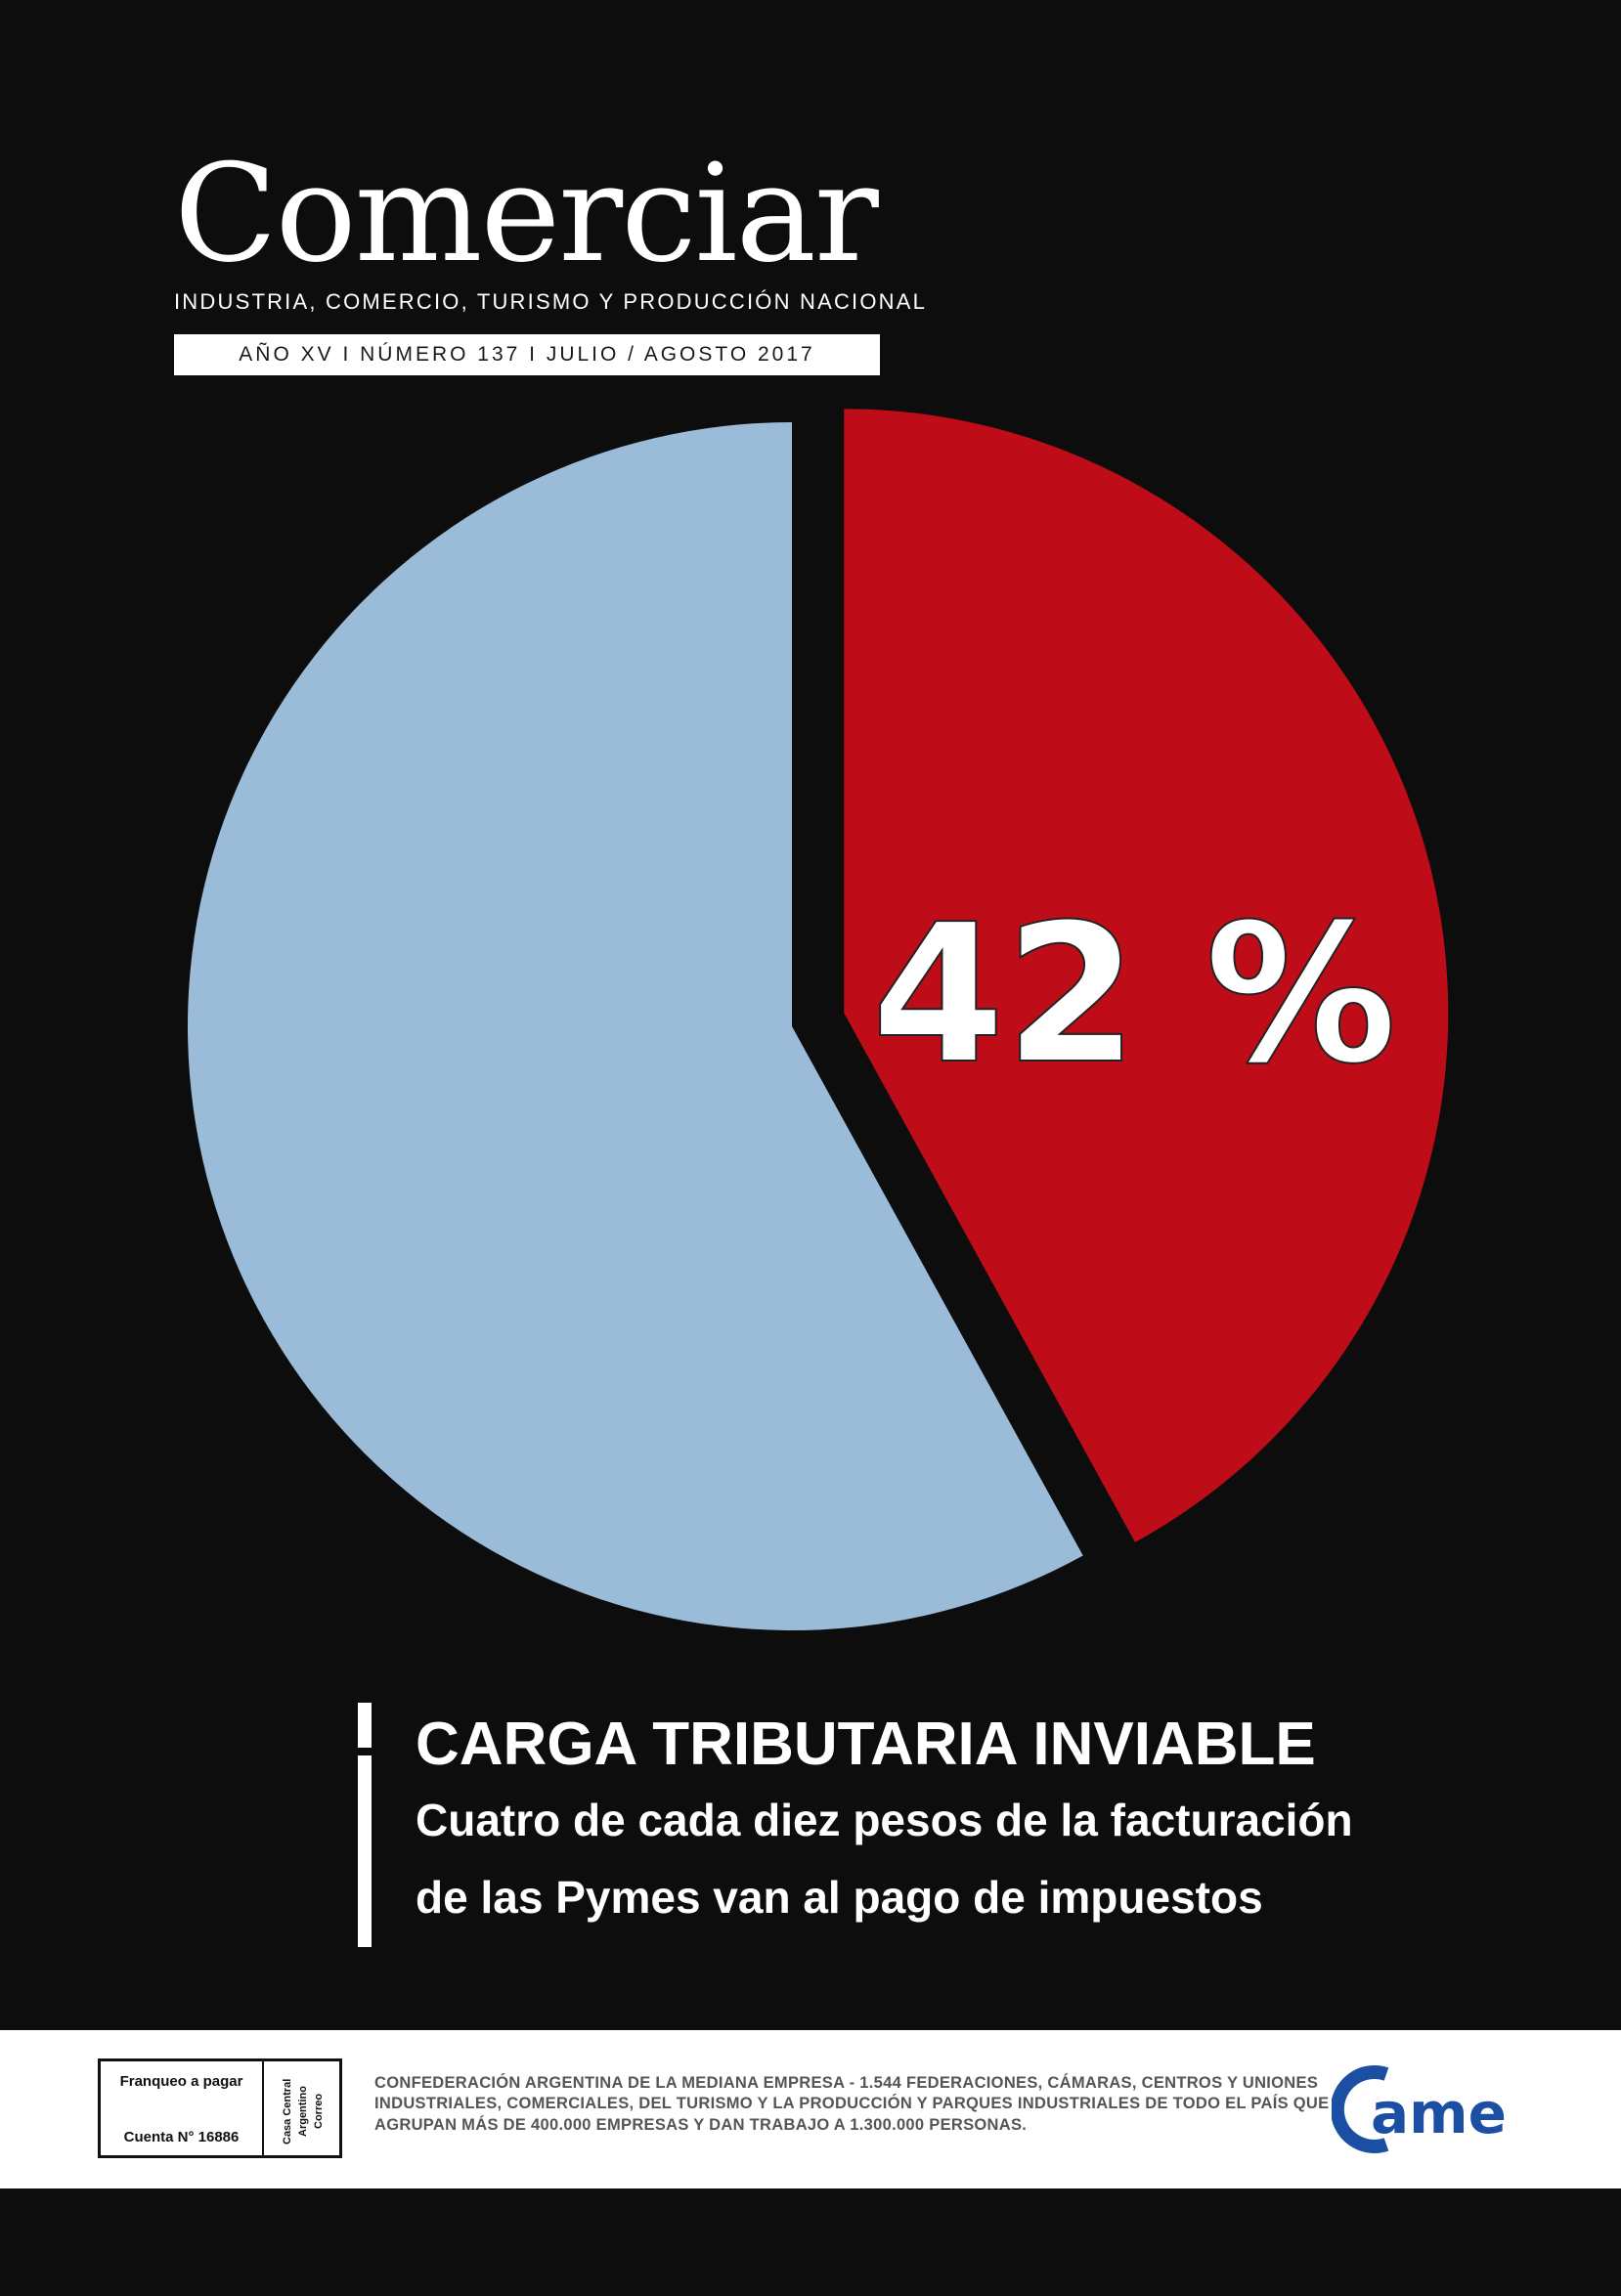  What do you see at coordinates (839, 1898) in the screenshot?
I see `headline-subtitle-line-2: de las Pymes van al pago de impuestos` at bounding box center [839, 1898].